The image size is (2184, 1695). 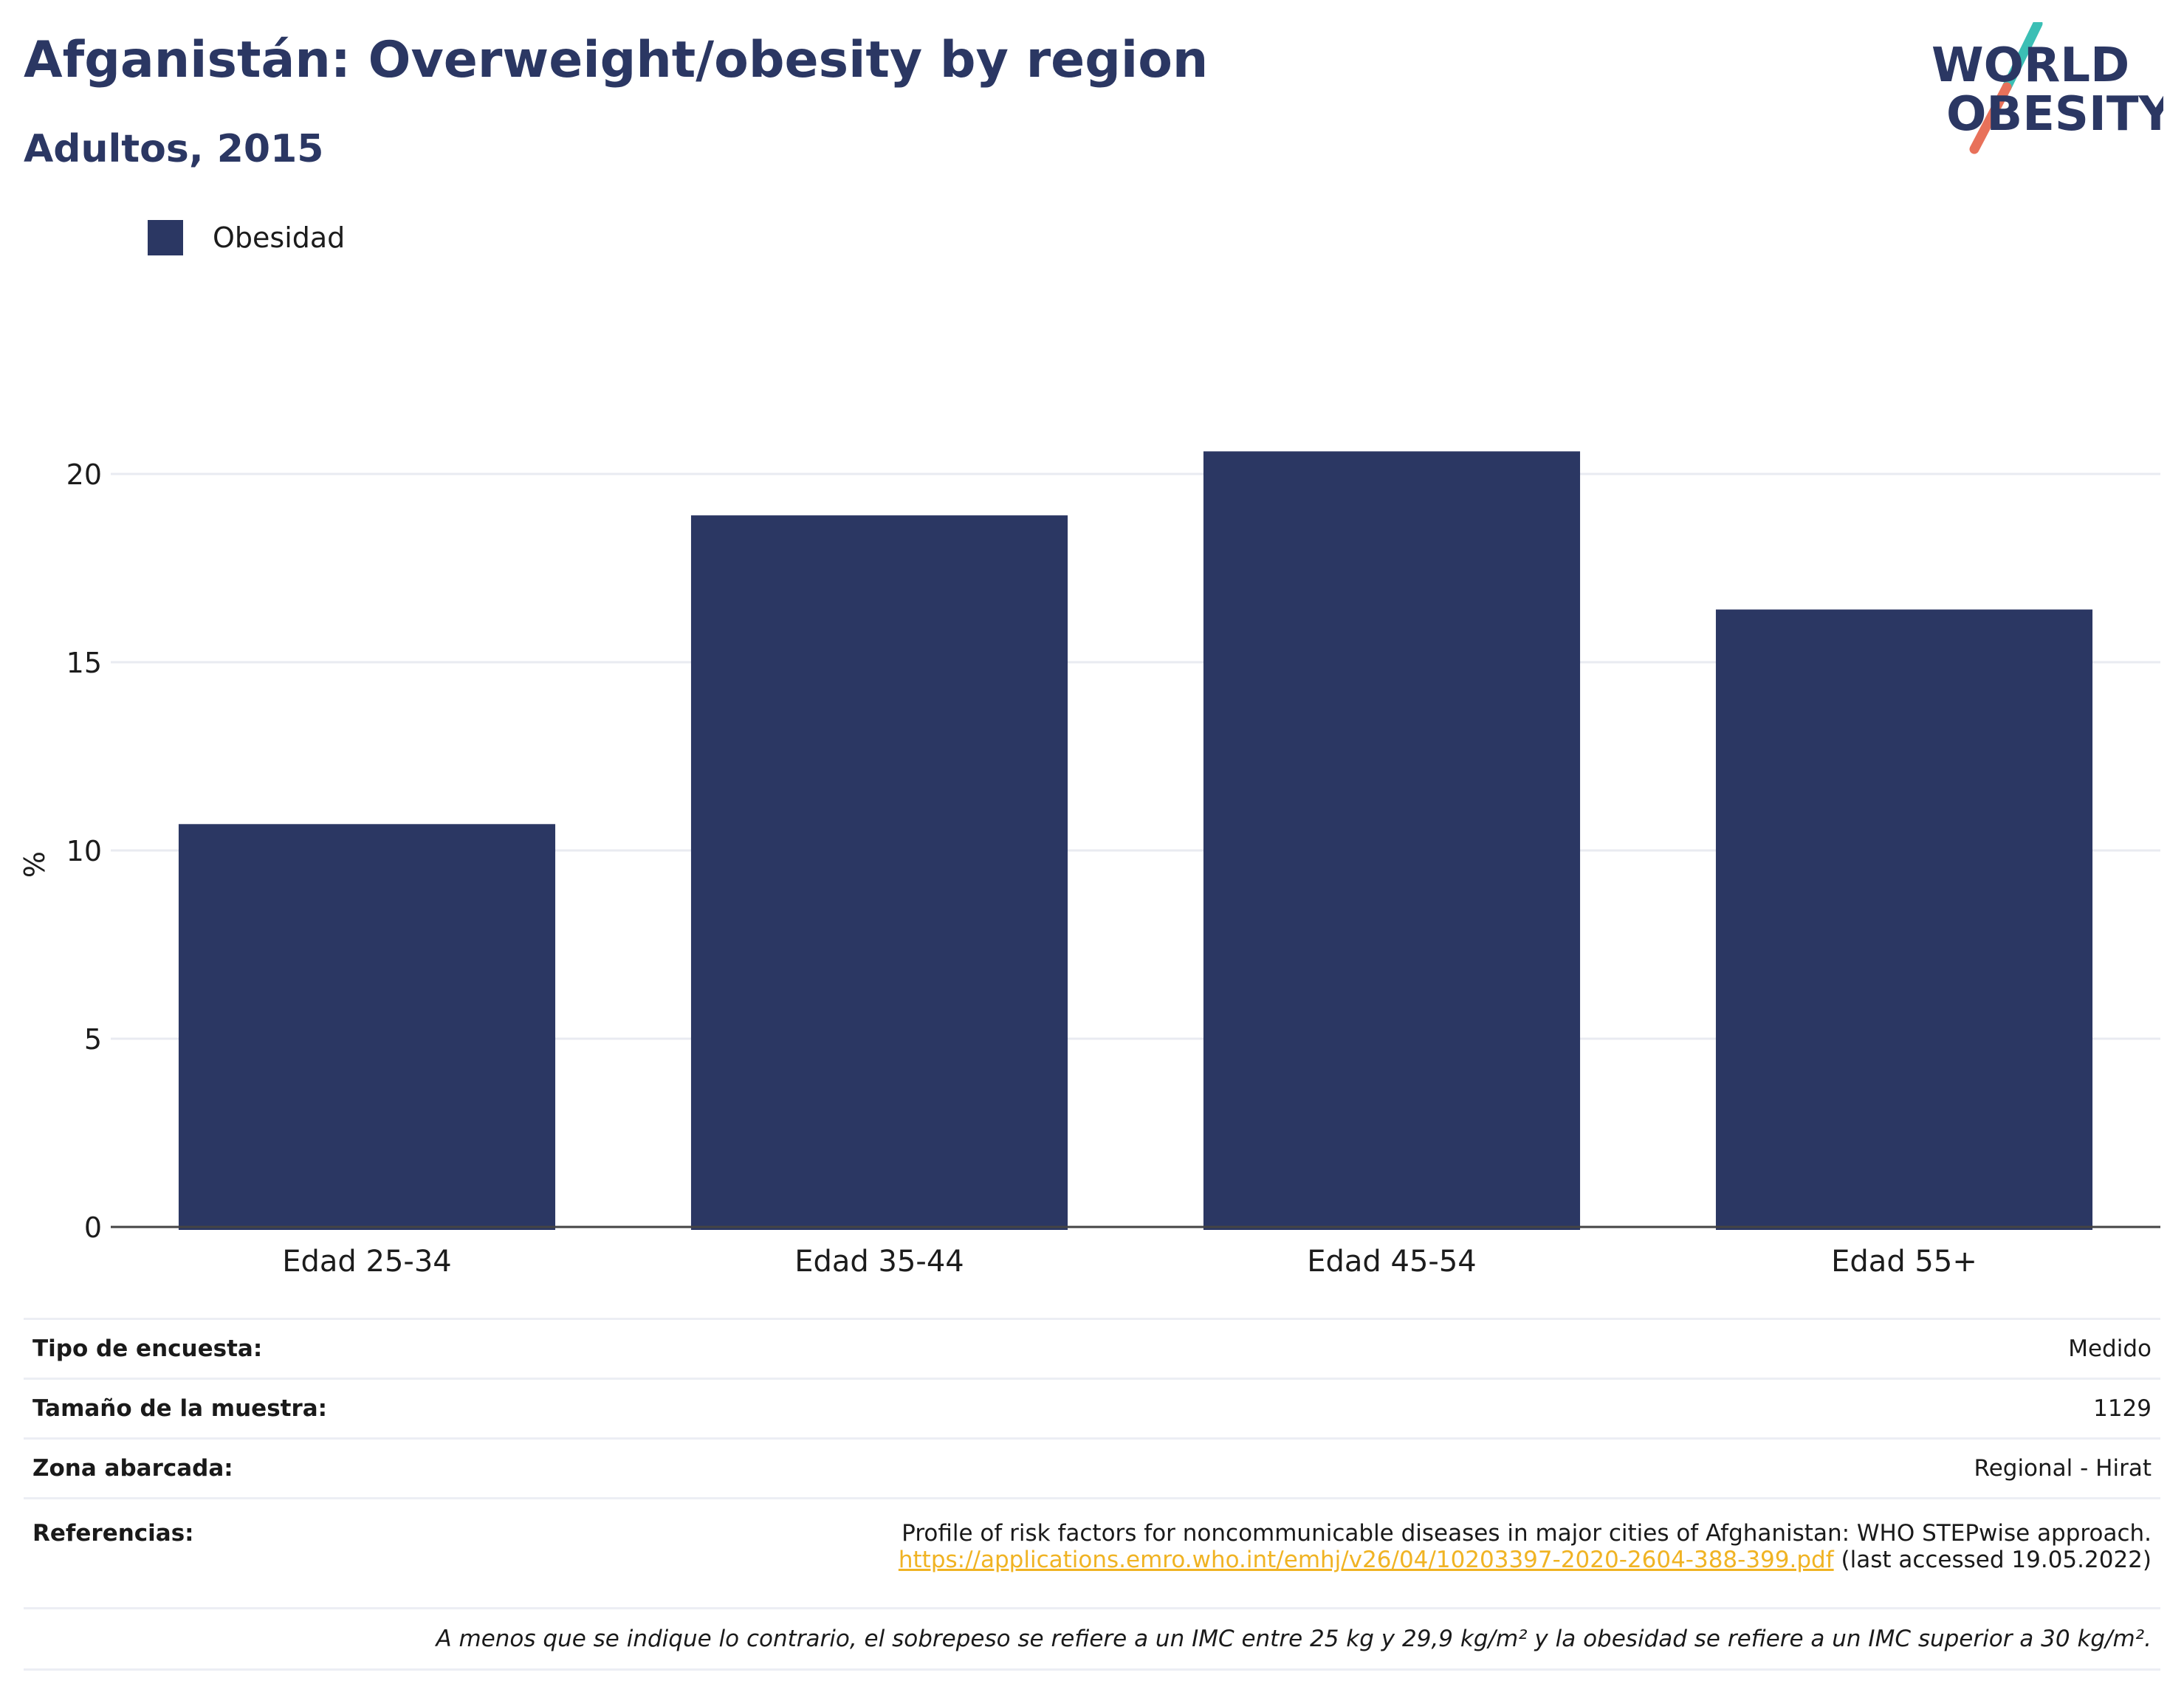 What do you see at coordinates (616, 60) in the screenshot?
I see `page-title: Afganistán: Overweight/obesity by region` at bounding box center [616, 60].